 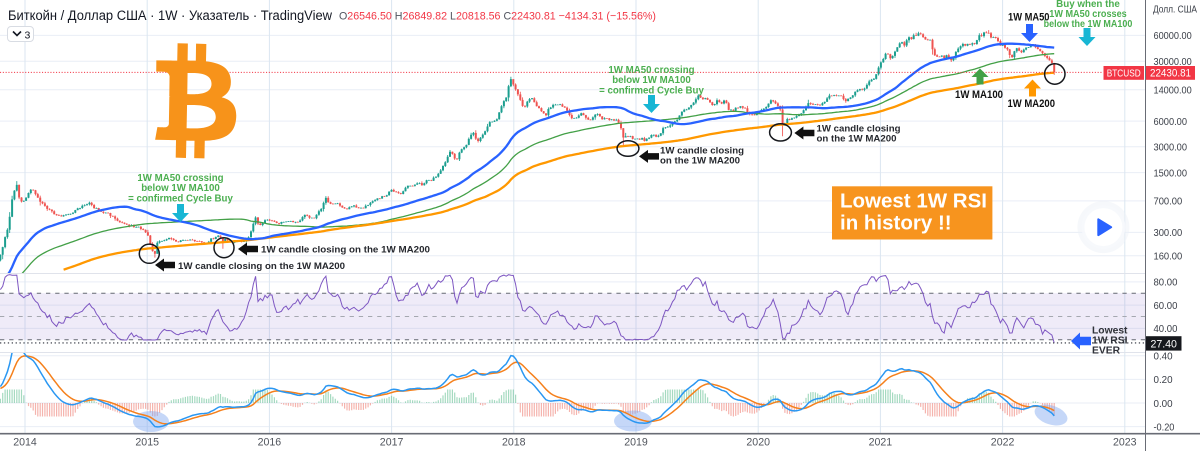 I want to click on svg-text: -0.20, so click(x=1164, y=427).